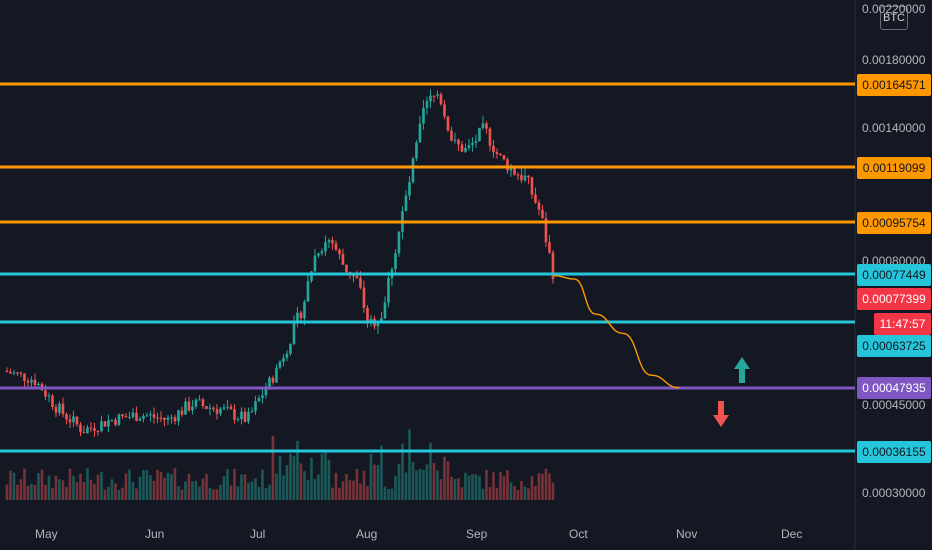 The height and width of the screenshot is (550, 932). What do you see at coordinates (155, 534) in the screenshot?
I see `time-tick: Jun` at bounding box center [155, 534].